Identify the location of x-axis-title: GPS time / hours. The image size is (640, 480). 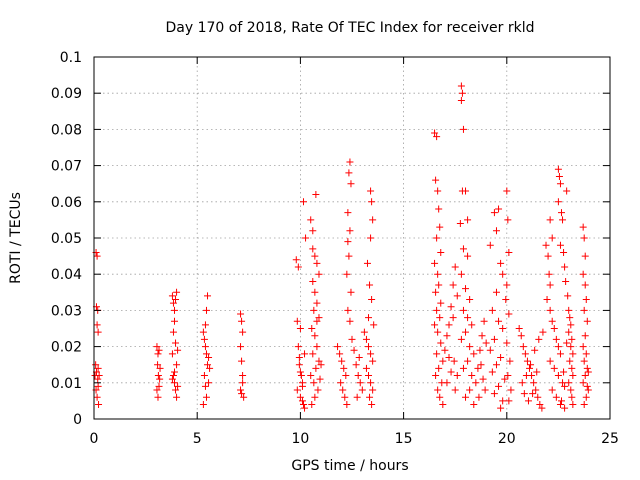
(349, 466).